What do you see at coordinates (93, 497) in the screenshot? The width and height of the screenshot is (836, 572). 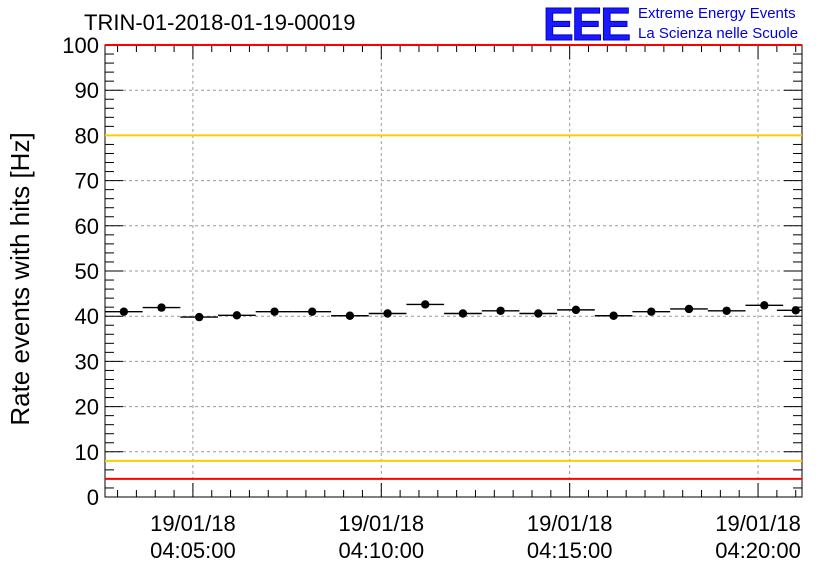 I see `y-tick-label: 0` at bounding box center [93, 497].